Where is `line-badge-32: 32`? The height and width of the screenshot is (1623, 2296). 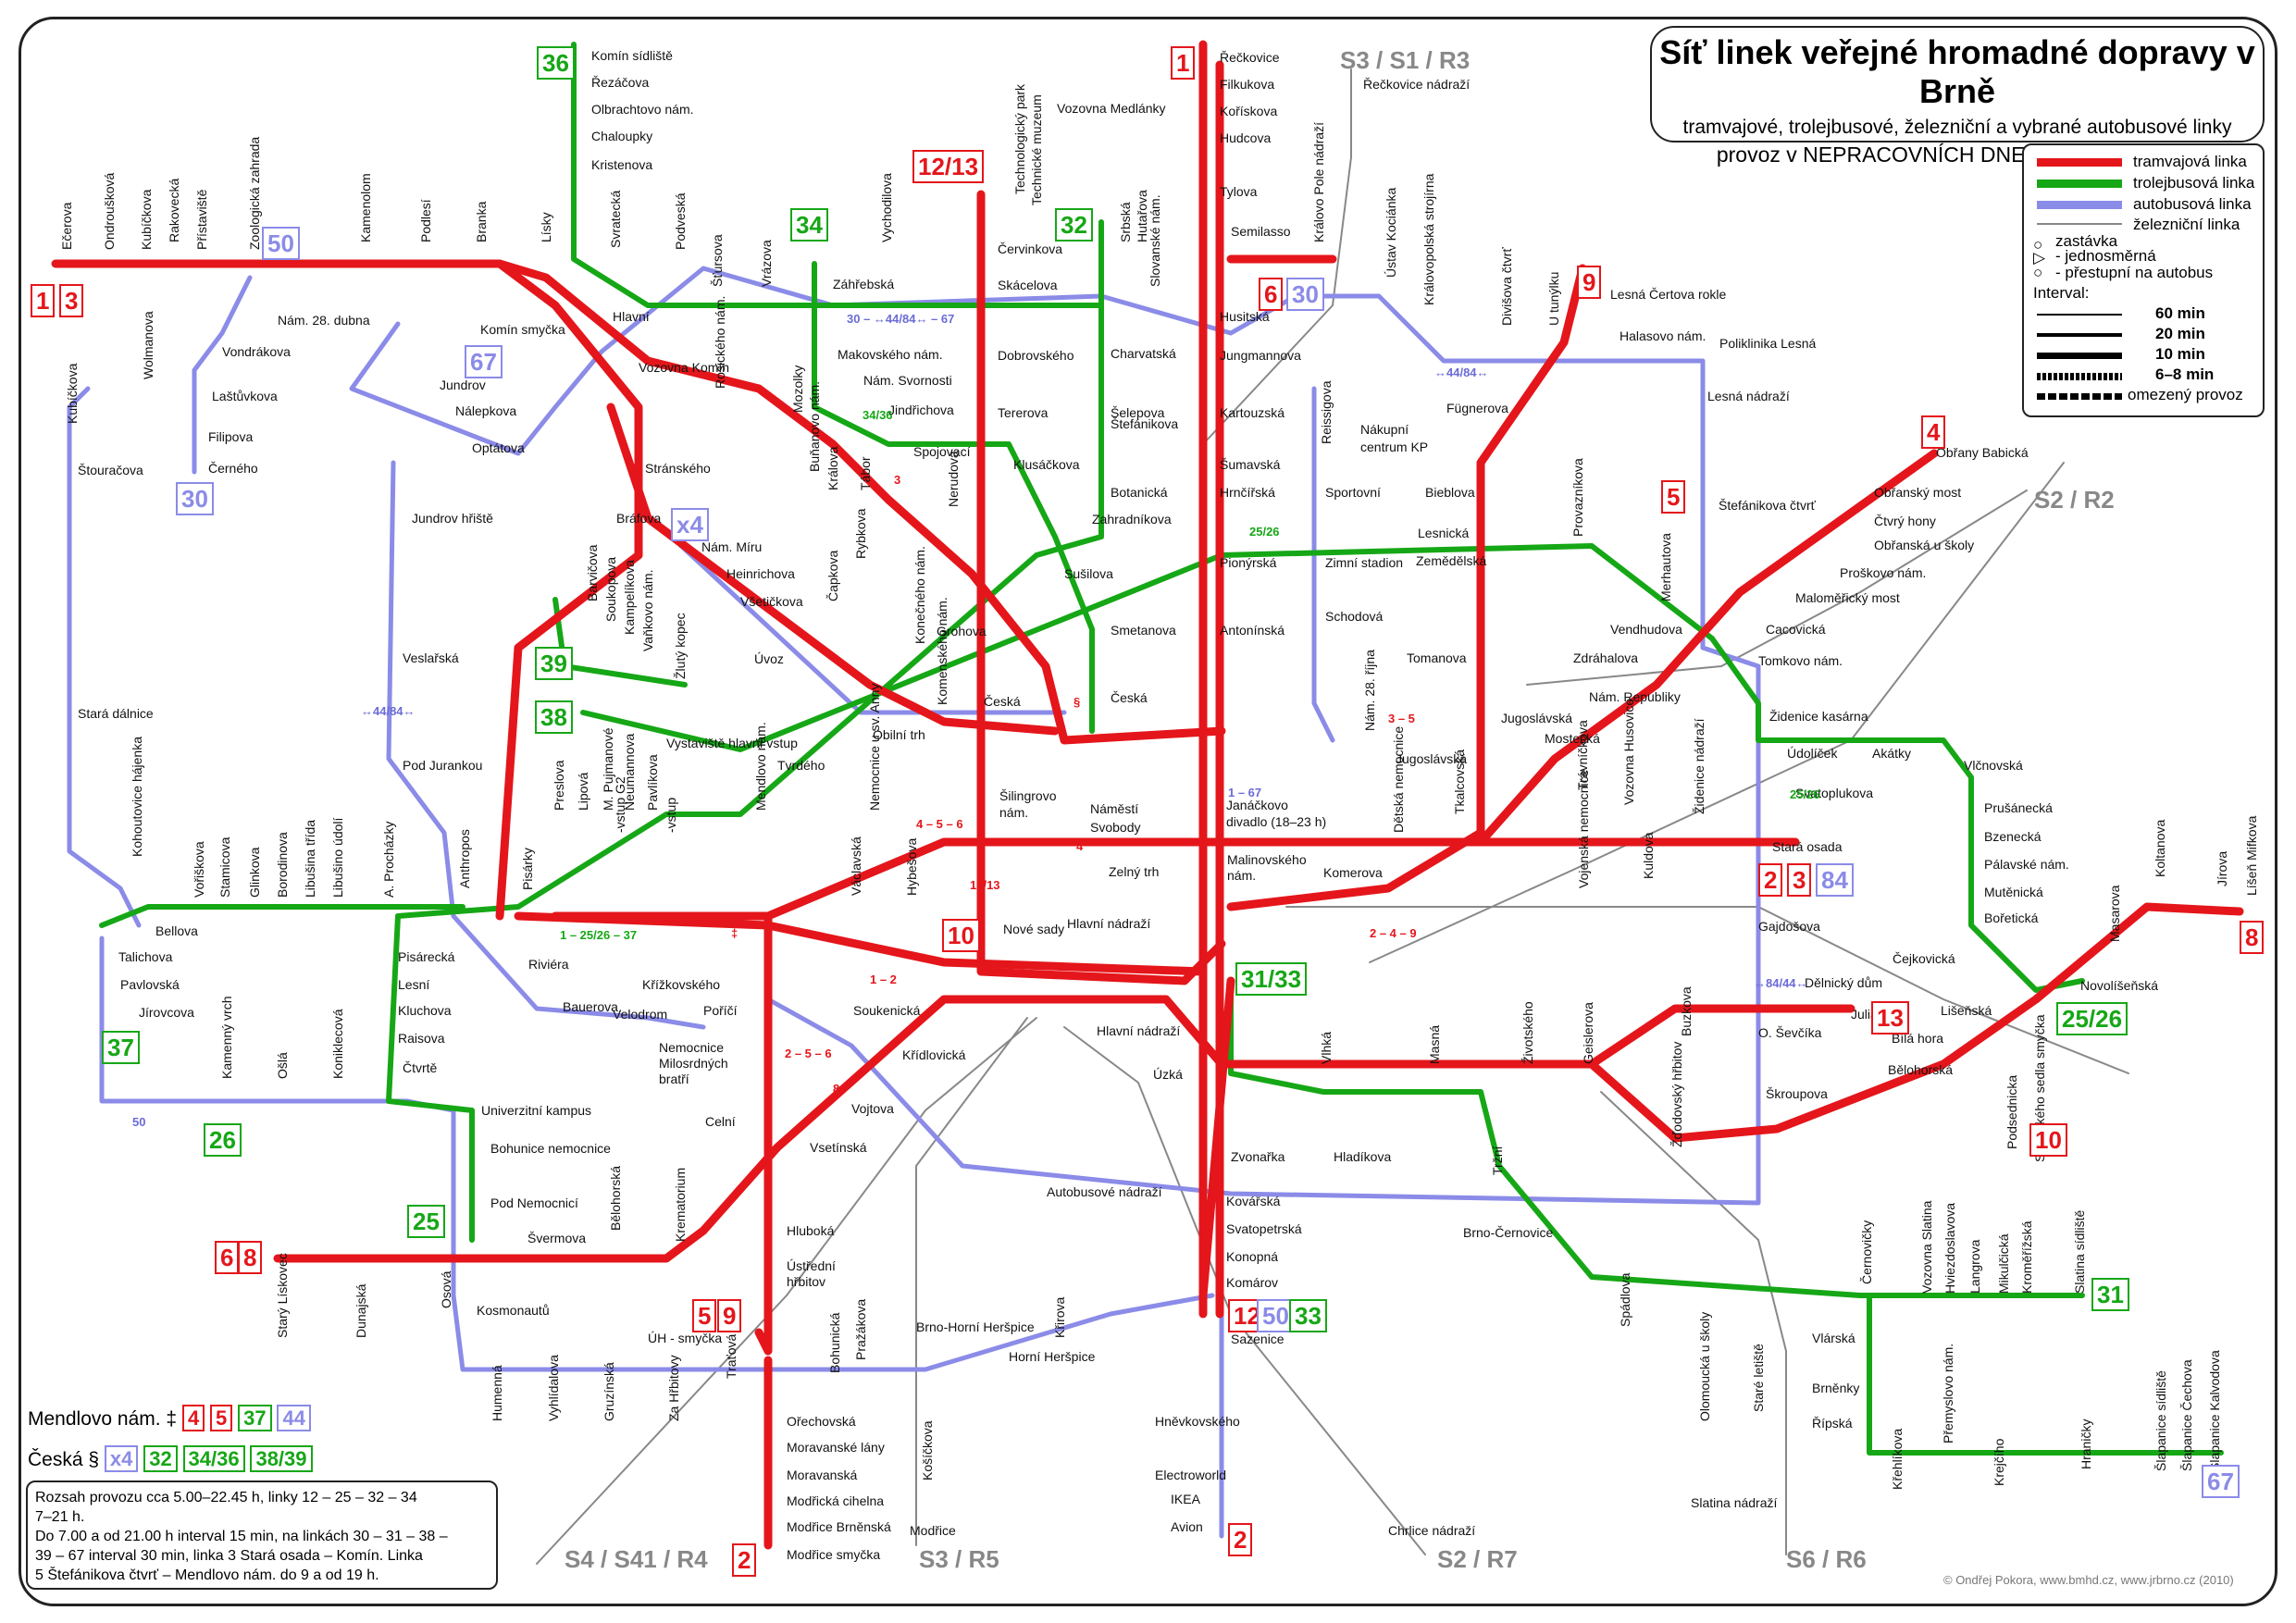 line-badge-32: 32 is located at coordinates (1074, 225).